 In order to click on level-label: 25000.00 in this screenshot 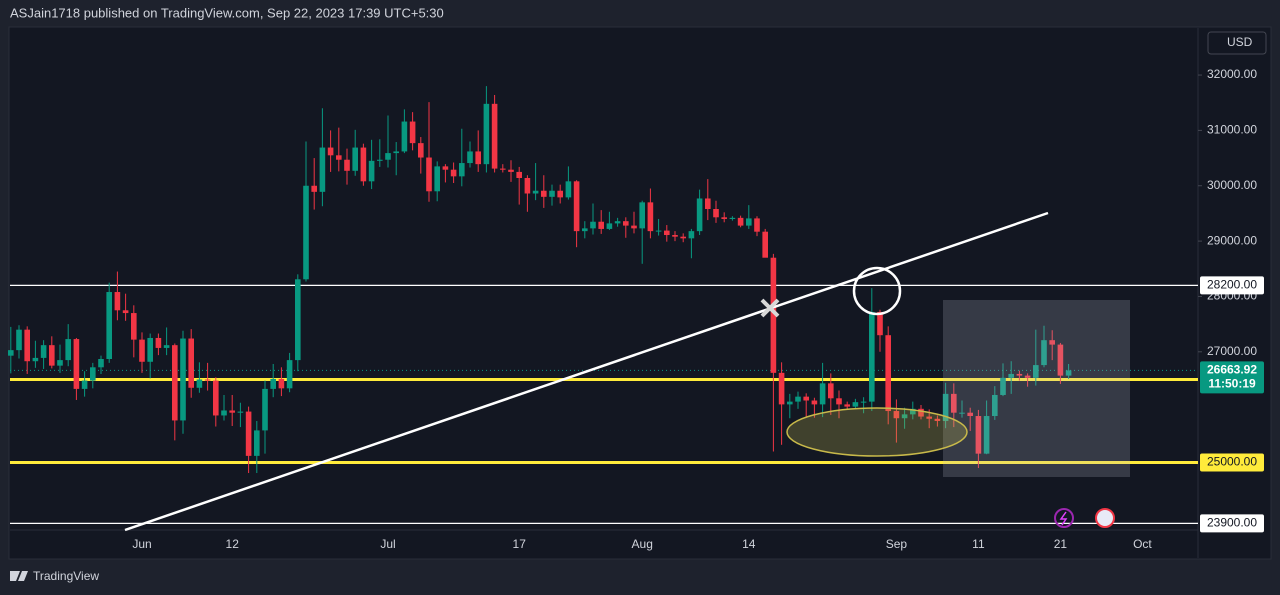, I will do `click(1232, 462)`.